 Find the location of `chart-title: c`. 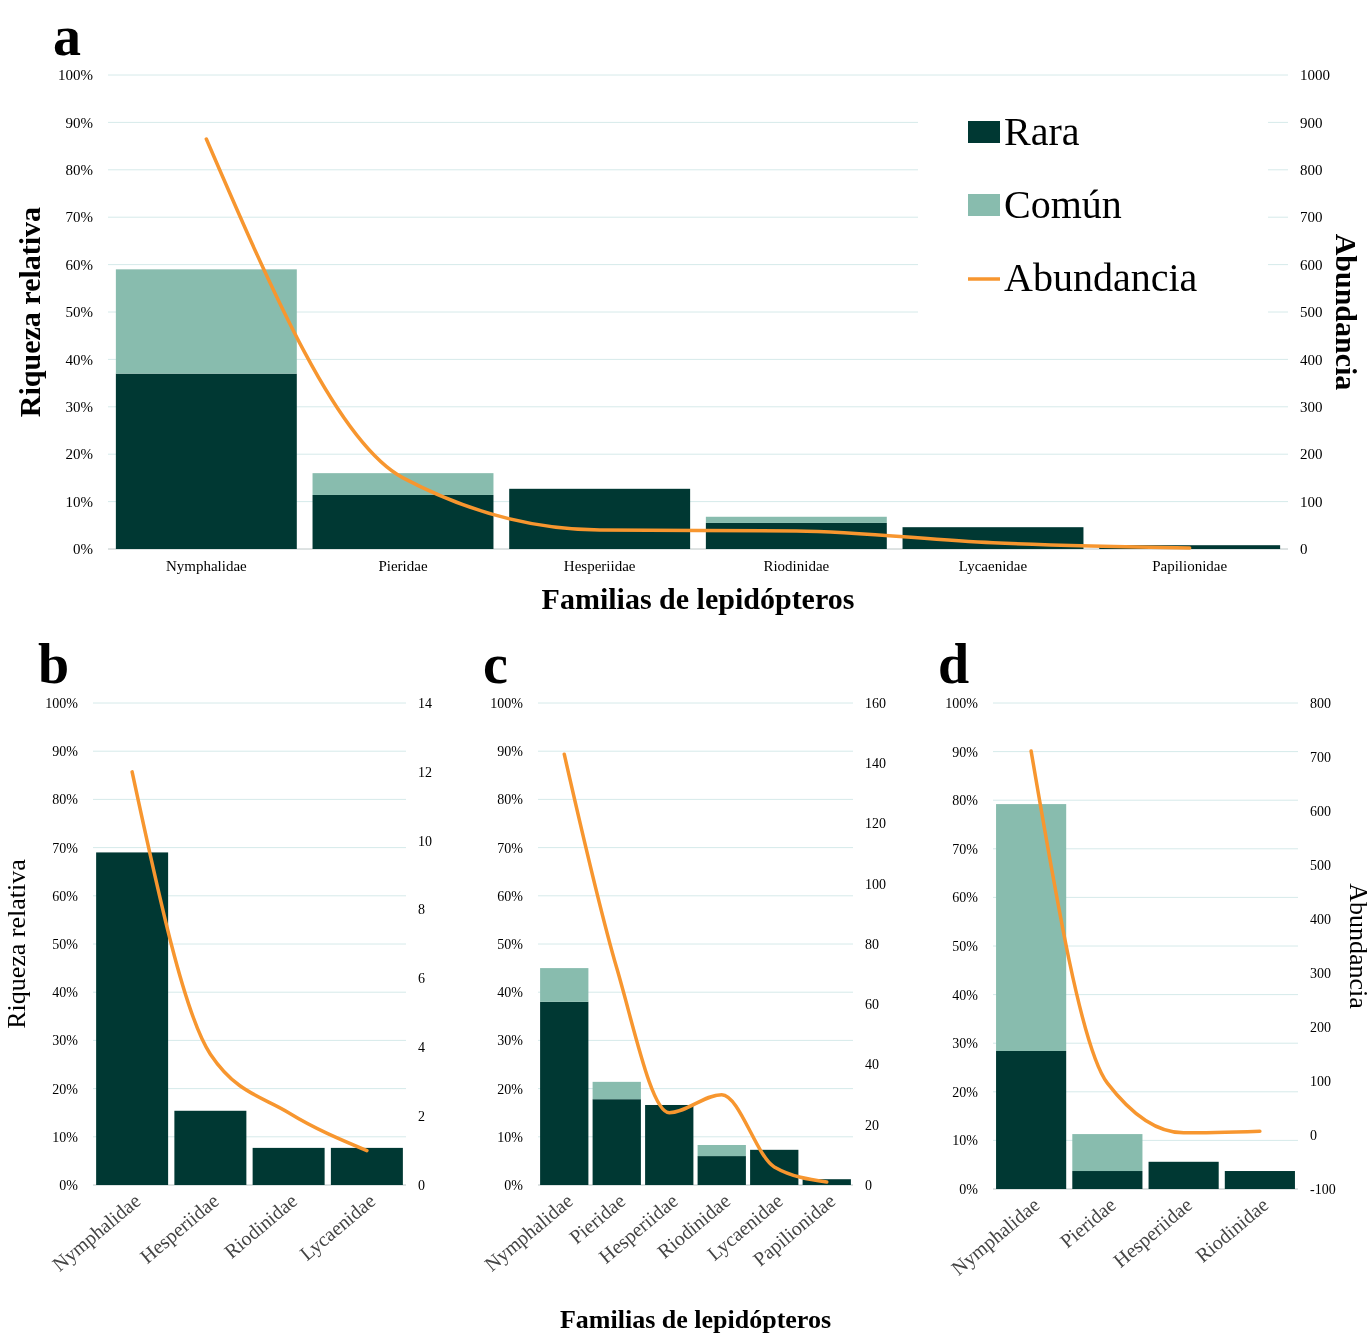

chart-title: c is located at coordinates (495, 664).